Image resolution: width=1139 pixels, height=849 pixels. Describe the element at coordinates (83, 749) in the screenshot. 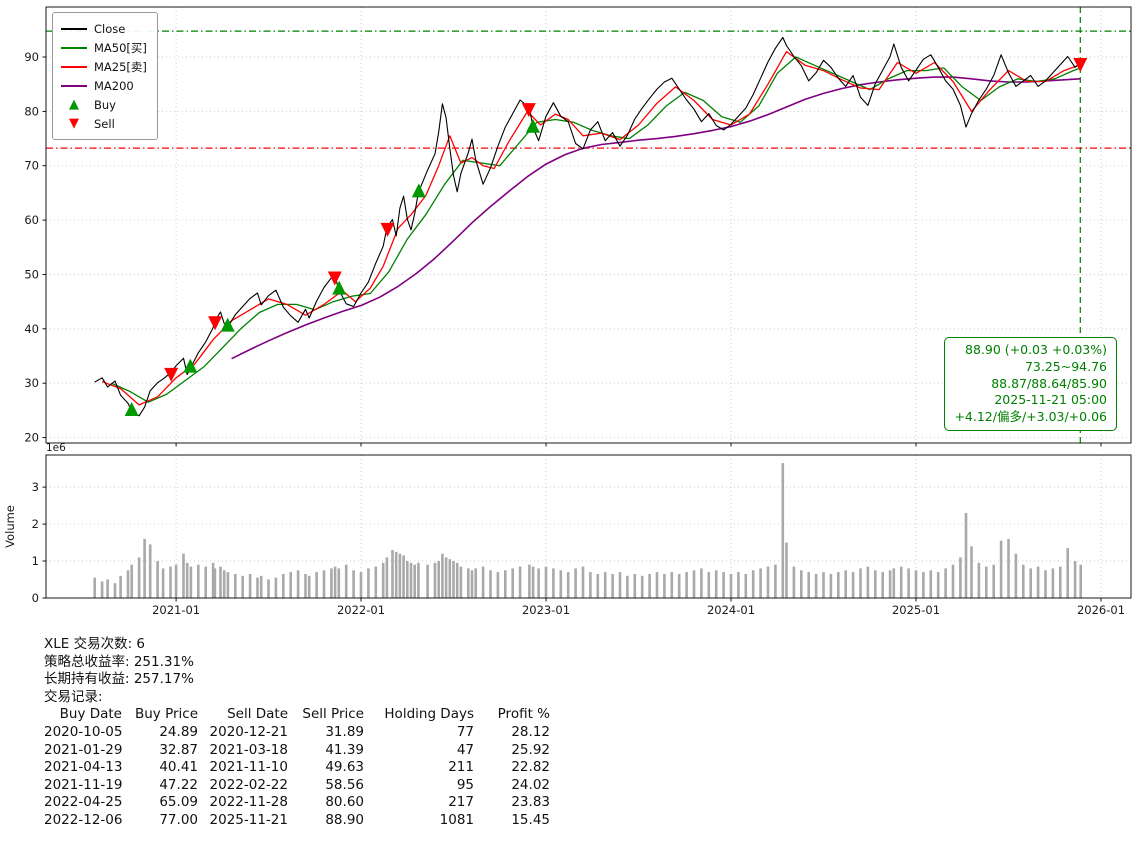

I see `trades-cell: 2021-01-29` at that location.